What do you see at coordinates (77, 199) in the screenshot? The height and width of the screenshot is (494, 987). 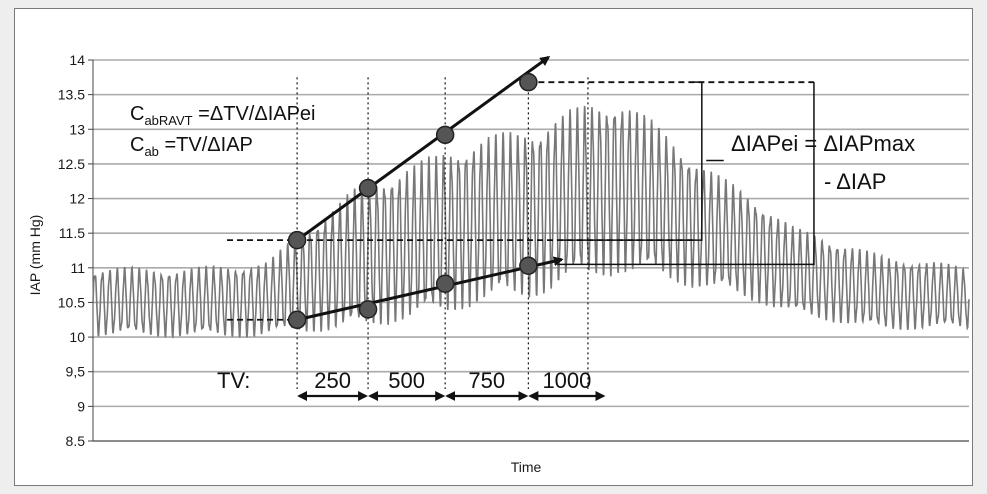 I see `y-tick-label: 12` at bounding box center [77, 199].